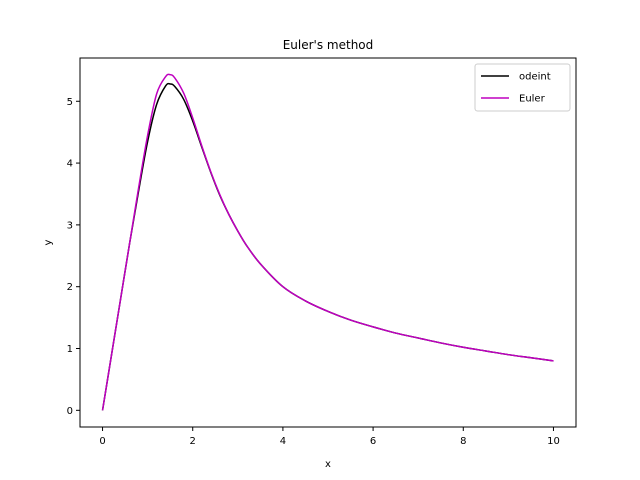 This screenshot has height=480, width=640. I want to click on x-axis-ticks: 0 2 4 6 8 10, so click(329, 437).